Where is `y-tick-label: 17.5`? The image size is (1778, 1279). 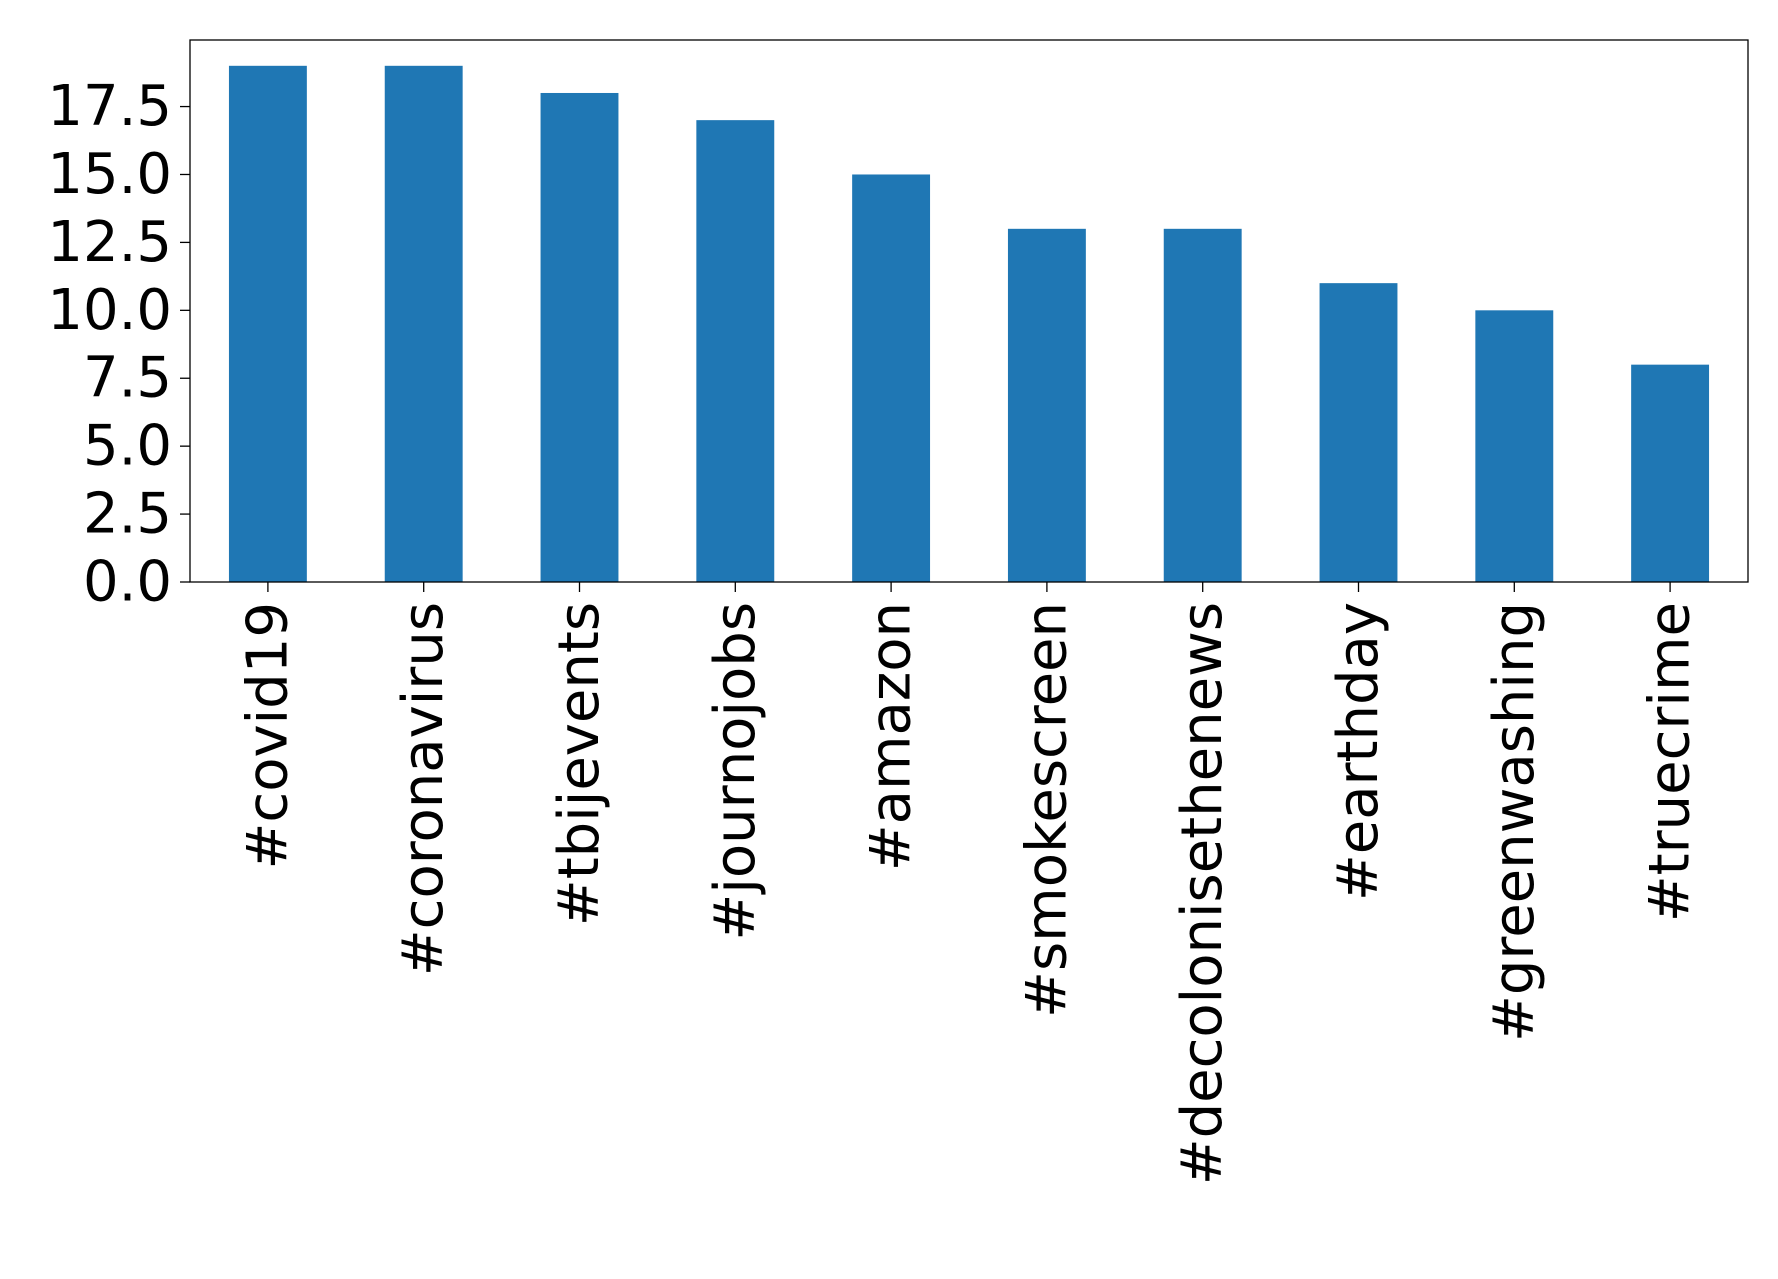
y-tick-label: 17.5 is located at coordinates (109, 106).